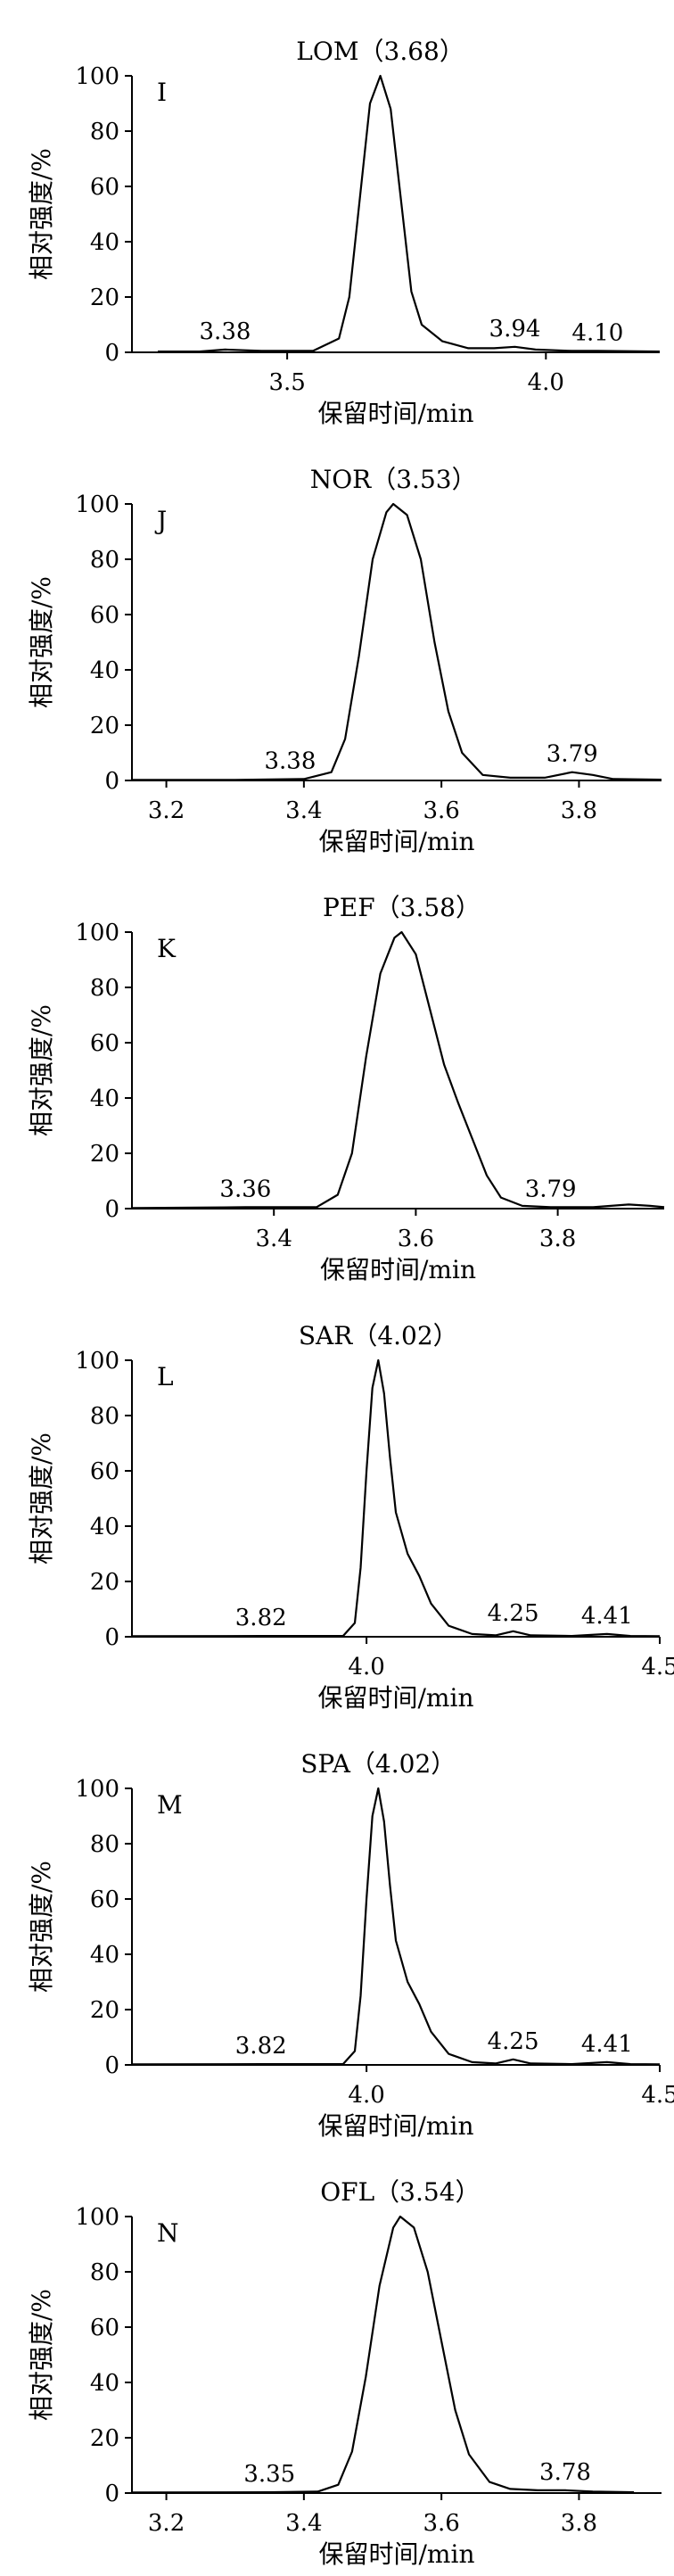 The image size is (674, 2576). I want to click on chart-m-y-tick-label: 20, so click(104, 2010).